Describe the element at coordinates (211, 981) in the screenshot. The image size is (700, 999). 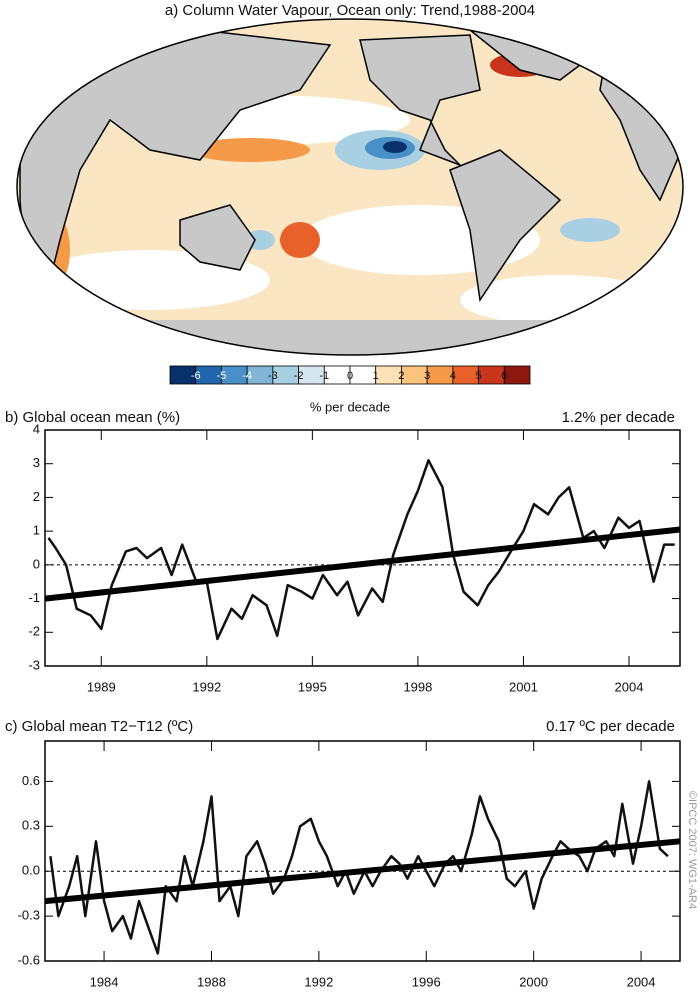
I see `x-tick-label: 1988` at that location.